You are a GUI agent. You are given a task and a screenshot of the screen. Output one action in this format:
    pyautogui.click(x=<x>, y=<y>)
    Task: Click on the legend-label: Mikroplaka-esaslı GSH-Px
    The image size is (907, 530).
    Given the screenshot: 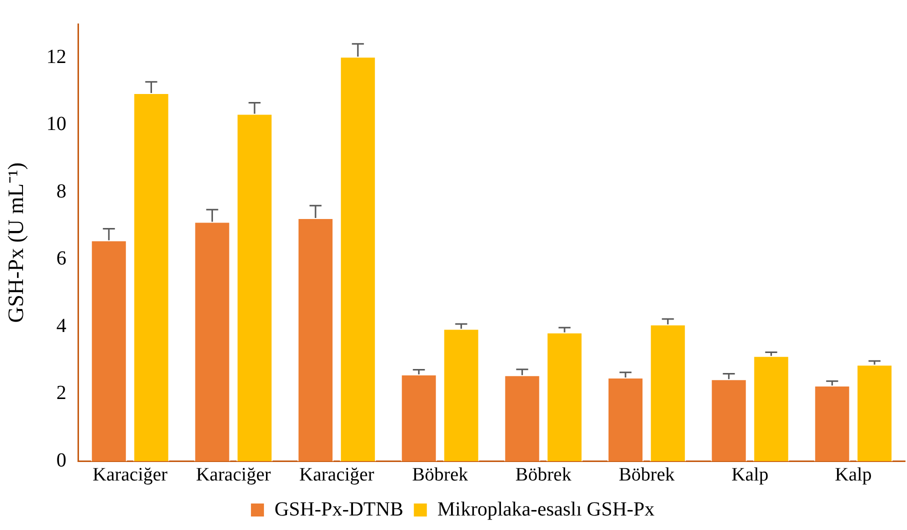 What is the action you would take?
    pyautogui.click(x=546, y=509)
    